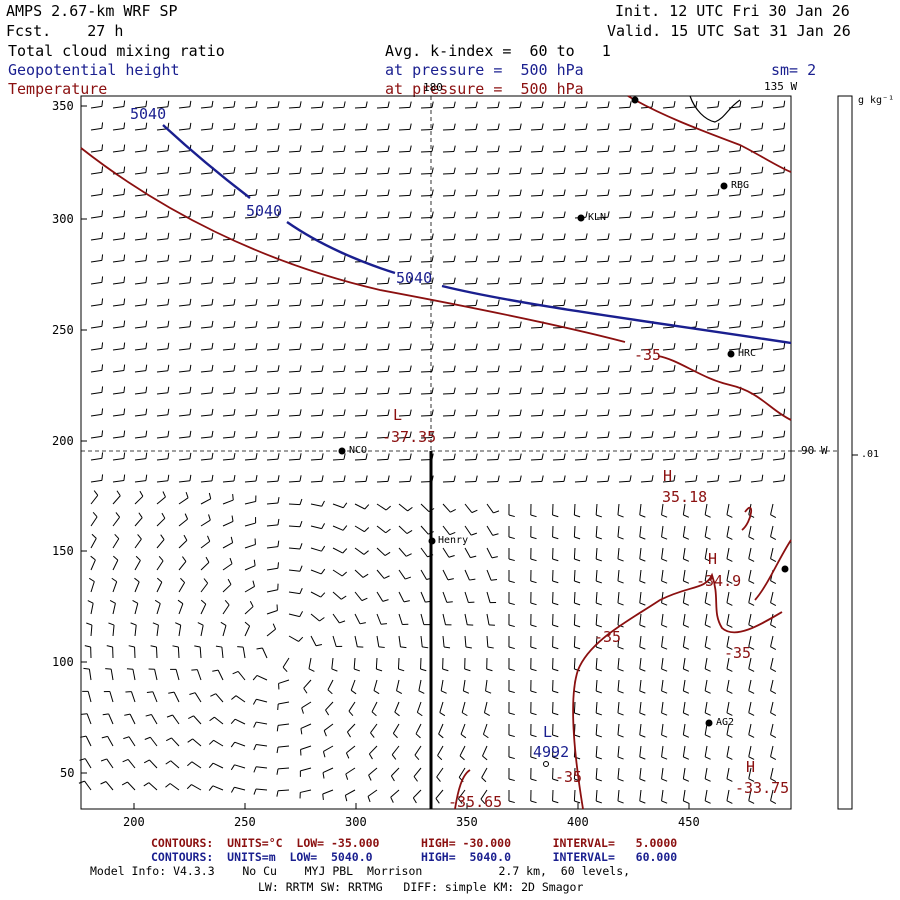 The width and height of the screenshot is (900, 900). What do you see at coordinates (342, 451) in the screenshot?
I see `station-dot-nco` at bounding box center [342, 451].